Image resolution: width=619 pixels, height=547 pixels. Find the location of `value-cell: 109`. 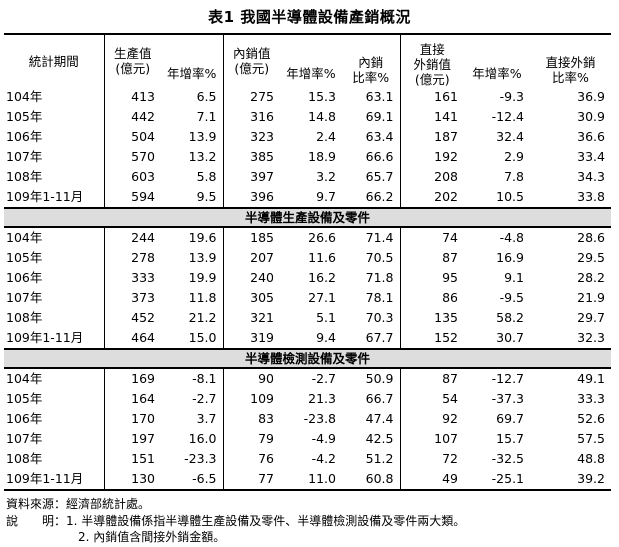

value-cell: 109 is located at coordinates (251, 399).